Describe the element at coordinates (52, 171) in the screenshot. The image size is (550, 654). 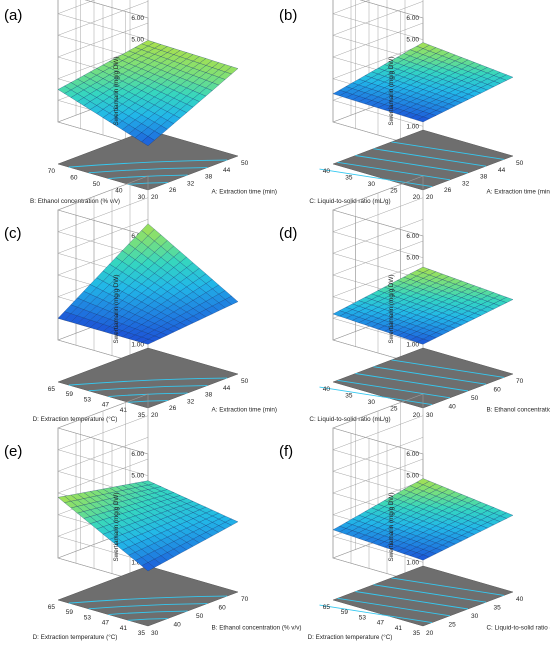
I see `y-tick-label: 70` at that location.